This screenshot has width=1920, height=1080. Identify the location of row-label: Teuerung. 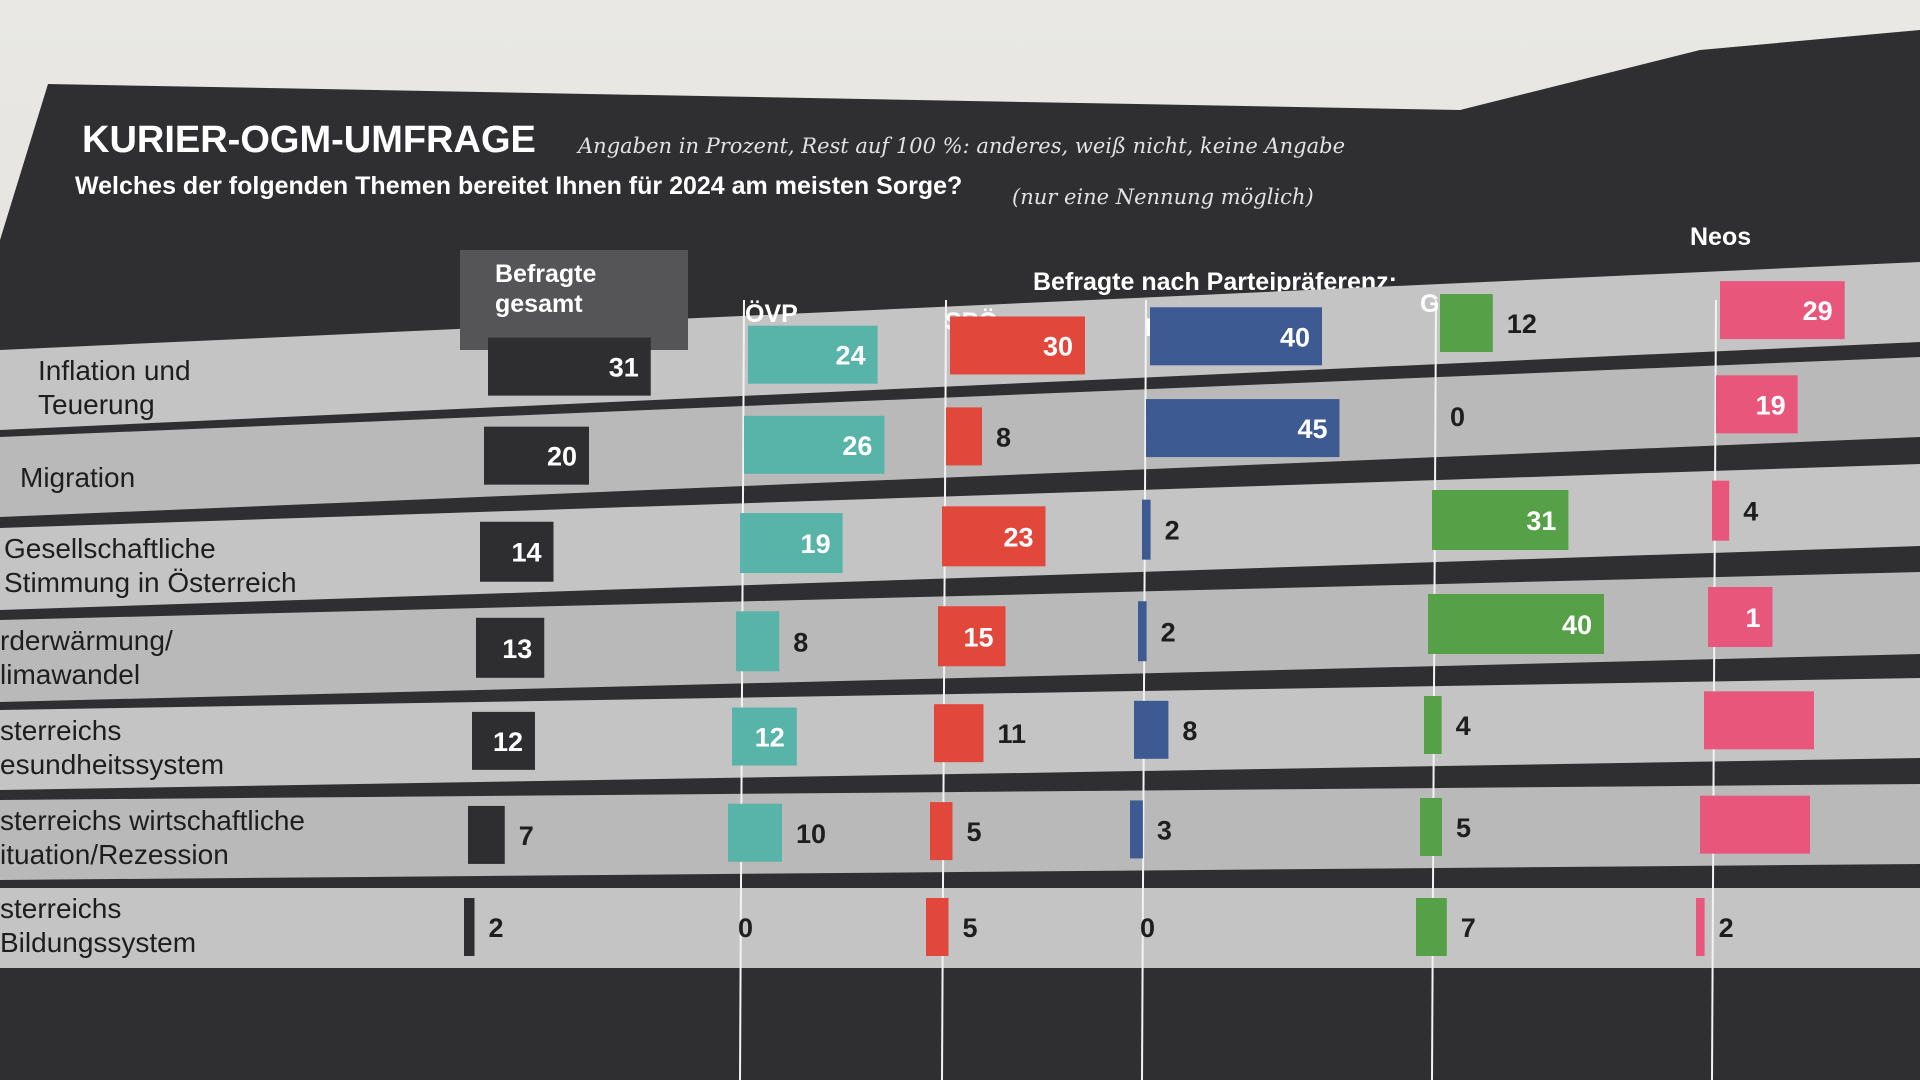
(96, 404).